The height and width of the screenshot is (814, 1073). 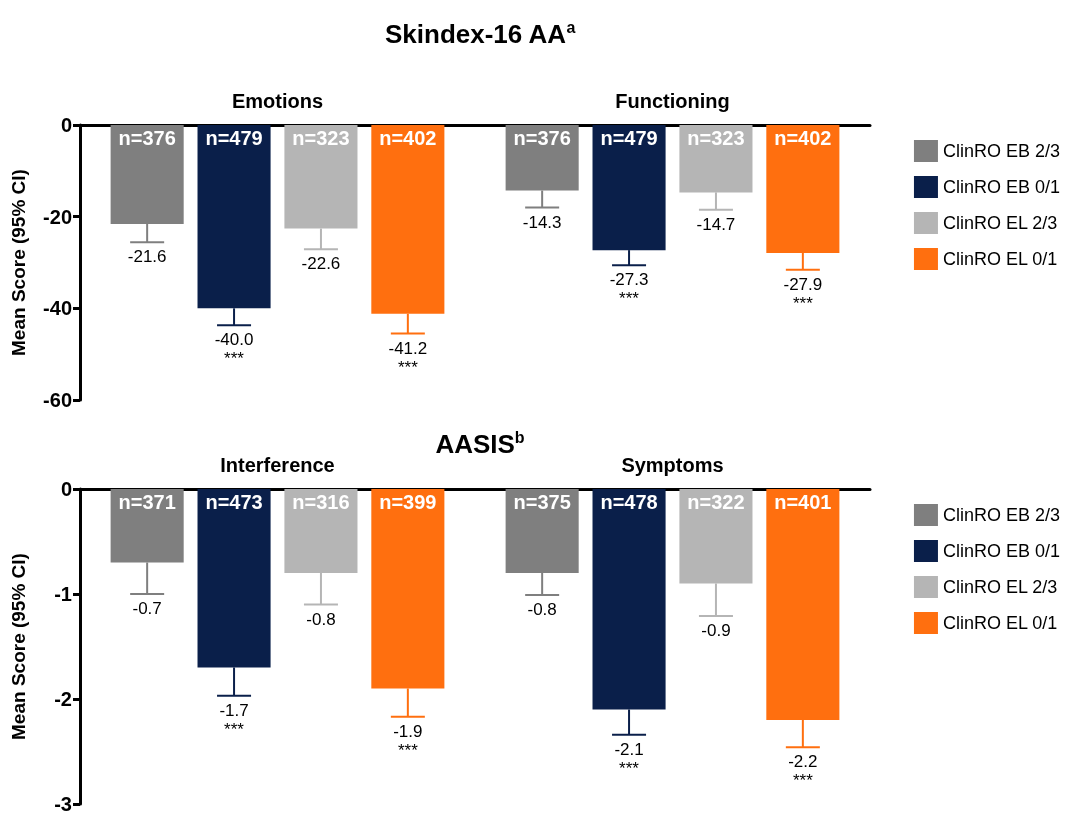 I want to click on data-label: -2.2 ***, so click(x=803, y=771).